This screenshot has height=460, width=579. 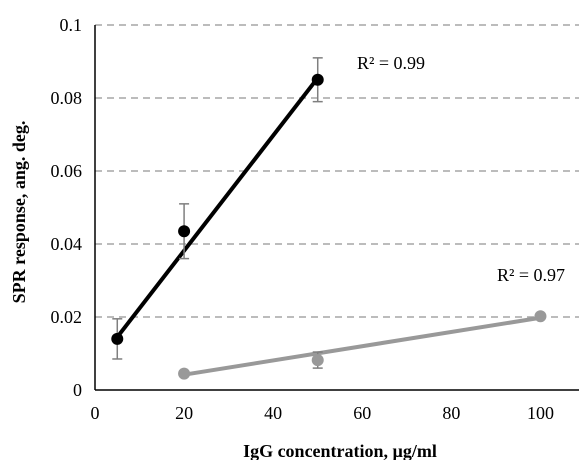 I want to click on r2-label-0: R² = 0.99, so click(x=391, y=63).